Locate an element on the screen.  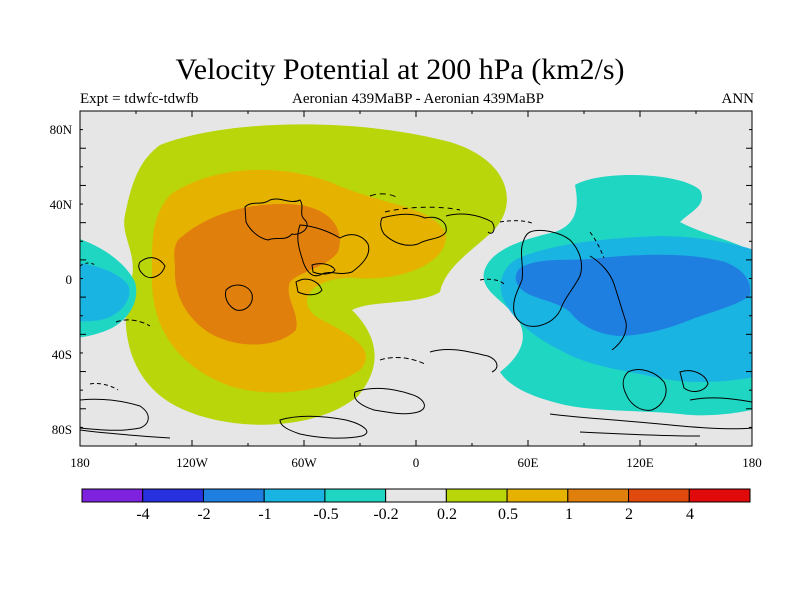
colorbar-label: 0.5 is located at coordinates (508, 514).